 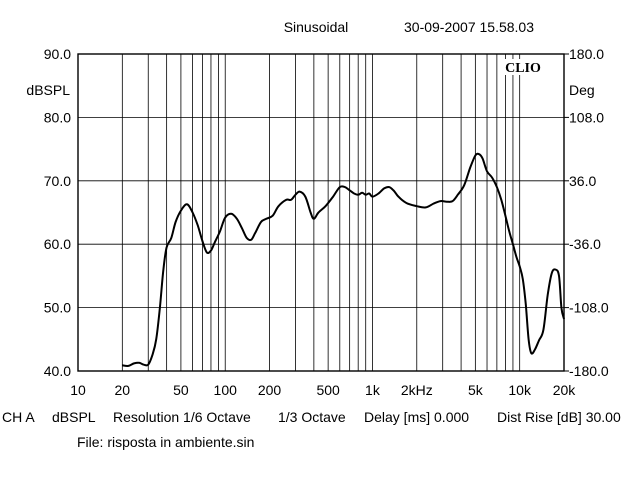 I want to click on y-right-tick-label: -36.0, so click(x=585, y=244).